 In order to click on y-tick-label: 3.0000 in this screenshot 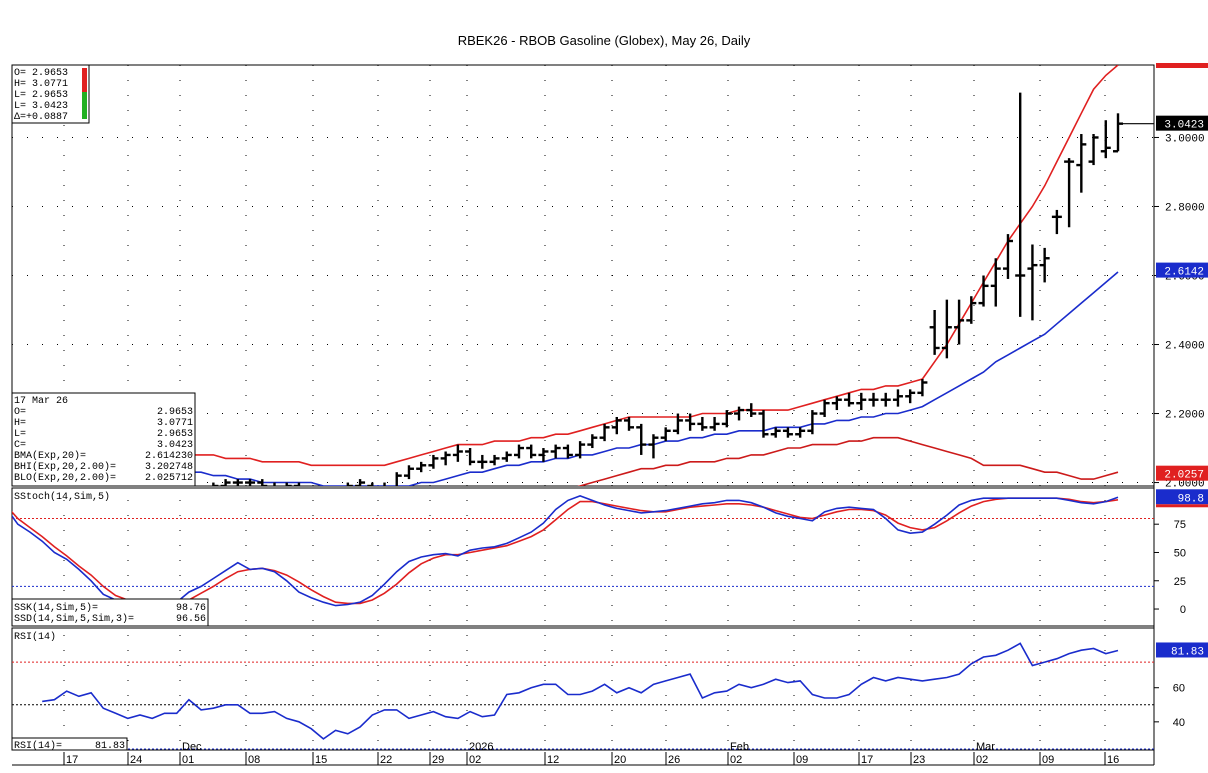, I will do `click(1185, 139)`.